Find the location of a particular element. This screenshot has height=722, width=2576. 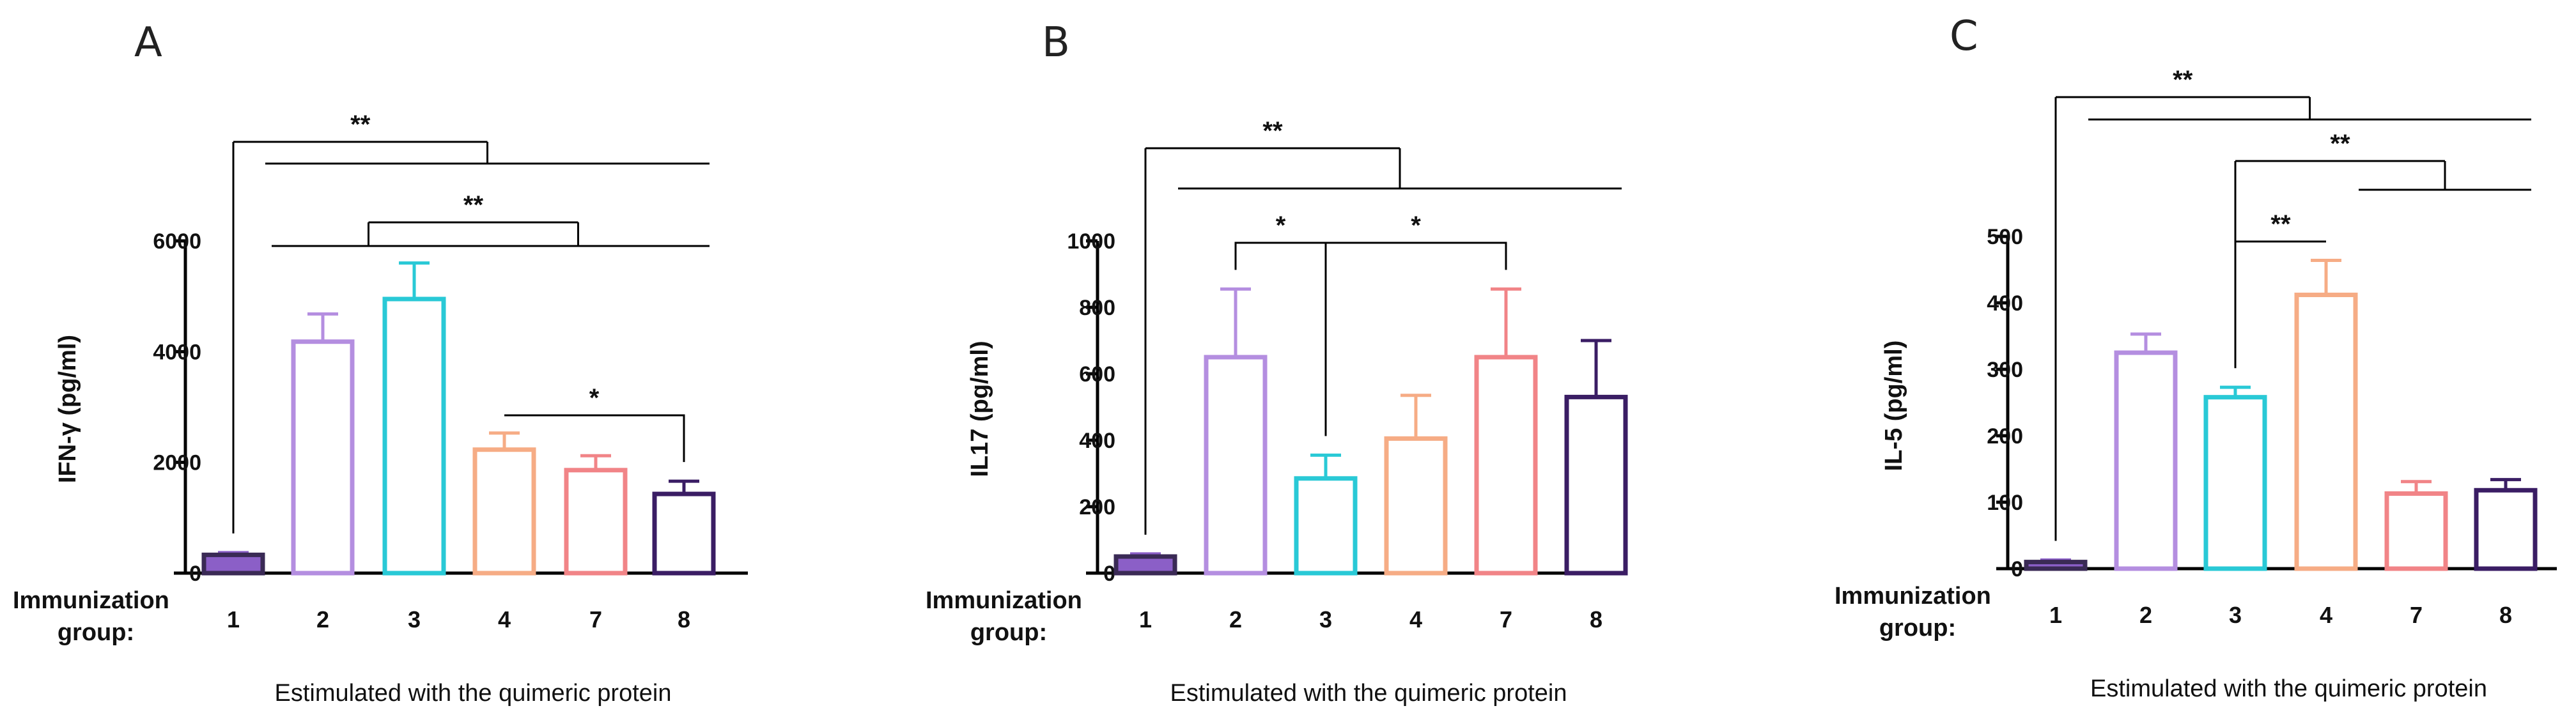

y-axis-label: IFN-γ (pg/ml) is located at coordinates (67, 409).